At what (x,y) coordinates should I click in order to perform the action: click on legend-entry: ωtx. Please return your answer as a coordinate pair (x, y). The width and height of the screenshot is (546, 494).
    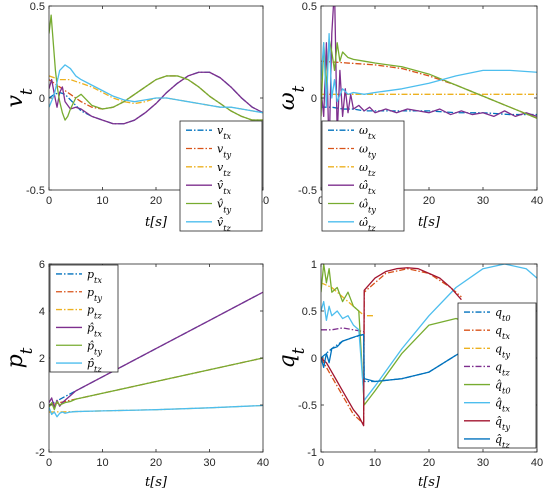
    Looking at the image, I should click on (367, 132).